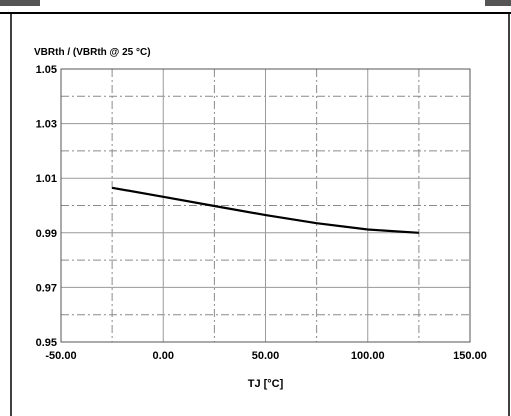 The height and width of the screenshot is (416, 511). Describe the element at coordinates (470, 356) in the screenshot. I see `x-tick-label: 150.00` at that location.